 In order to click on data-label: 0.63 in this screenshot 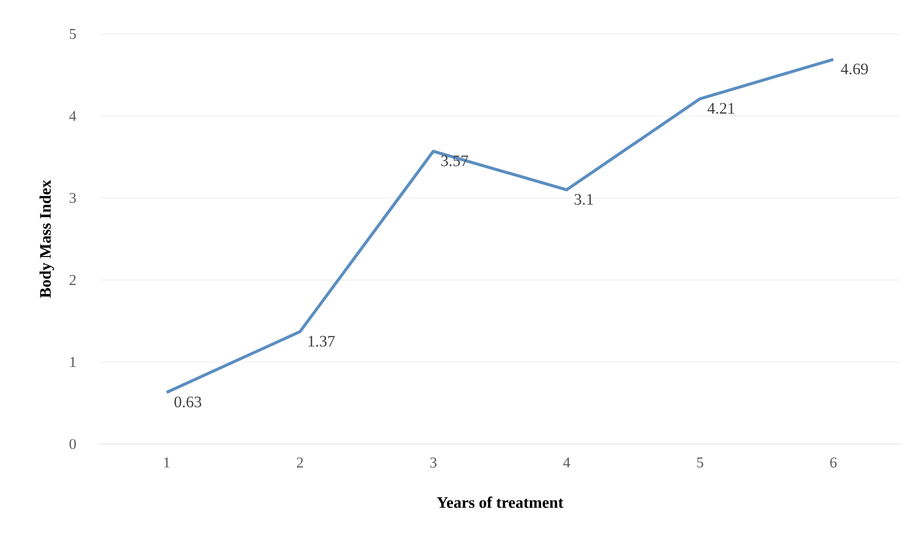, I will do `click(188, 402)`.